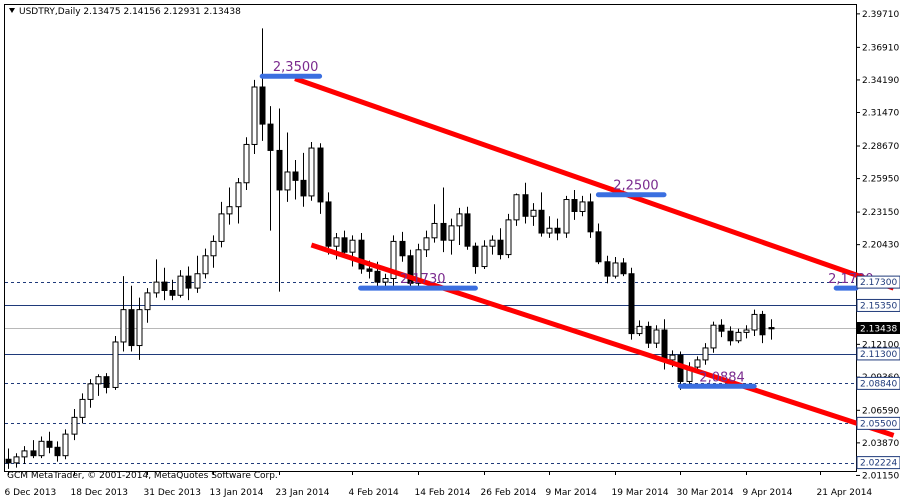 This screenshot has height=500, width=900. Describe the element at coordinates (237, 493) in the screenshot. I see `x-tick-label-3: 13 Jan 2014` at that location.